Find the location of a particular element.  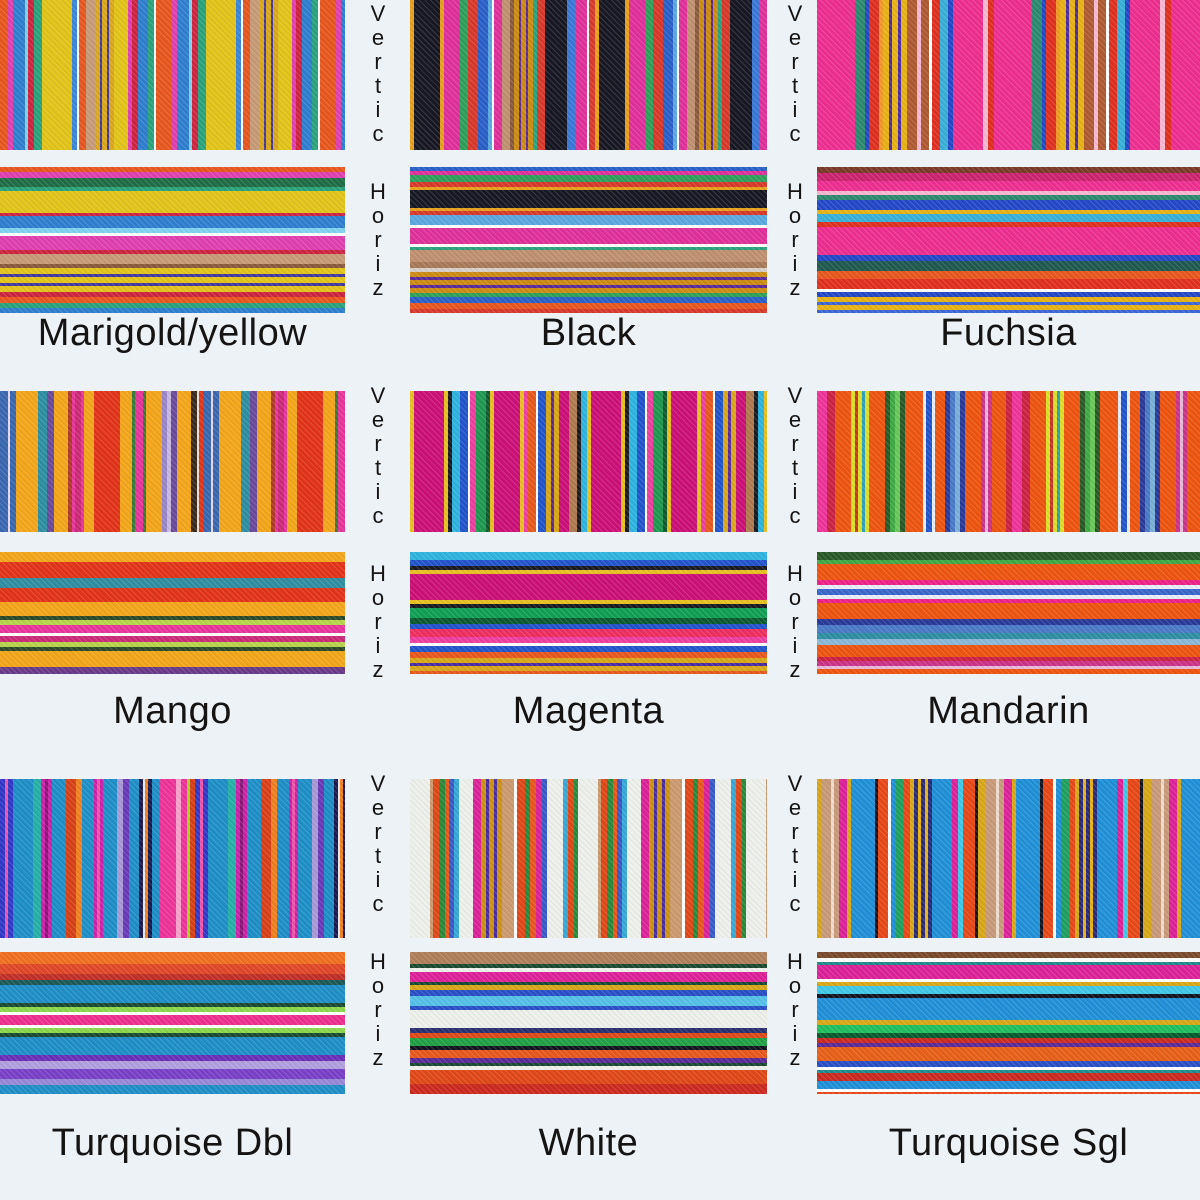

swatch-name-turquoise-sgl: Turquoise Sgl is located at coordinates (1008, 1143).